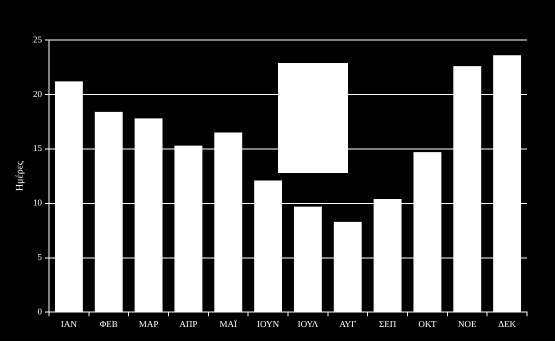 This screenshot has width=555, height=341. I want to click on y-tick-label: 20, so click(37, 93).